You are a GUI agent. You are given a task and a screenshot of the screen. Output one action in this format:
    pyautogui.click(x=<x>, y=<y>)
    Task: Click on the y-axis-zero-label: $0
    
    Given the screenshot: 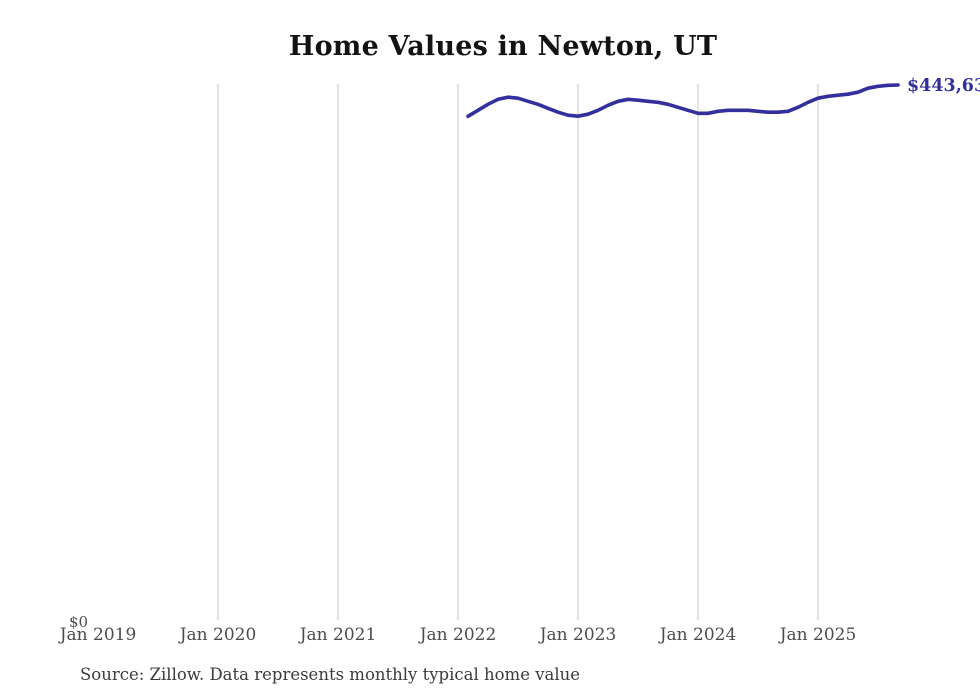 What is the action you would take?
    pyautogui.click(x=79, y=622)
    